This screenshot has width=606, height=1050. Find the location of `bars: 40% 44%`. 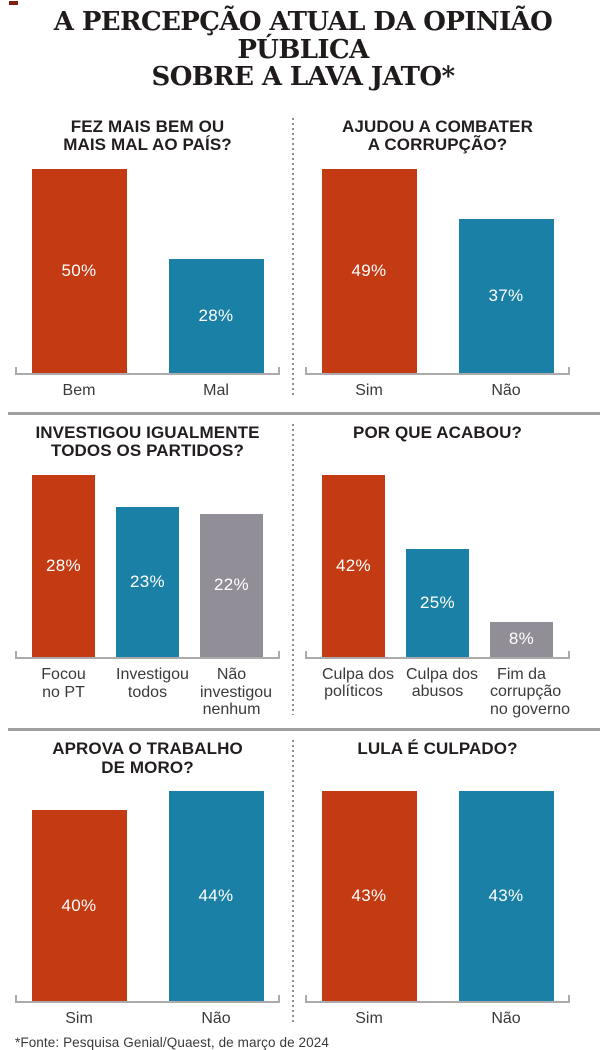

bars: 40% 44% is located at coordinates (147, 896).